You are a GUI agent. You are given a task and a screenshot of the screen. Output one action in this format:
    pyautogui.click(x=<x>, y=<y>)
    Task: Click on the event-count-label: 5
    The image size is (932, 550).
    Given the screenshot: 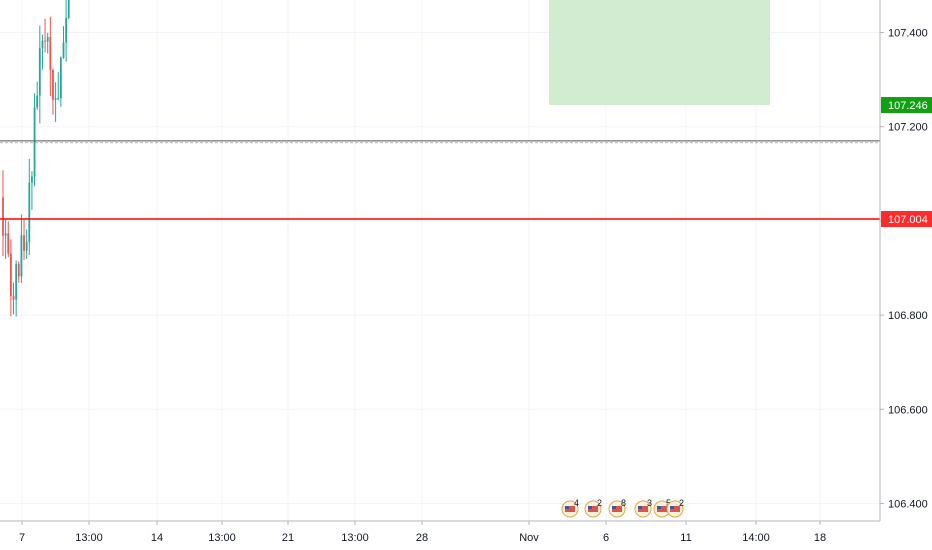 What is the action you would take?
    pyautogui.click(x=668, y=503)
    